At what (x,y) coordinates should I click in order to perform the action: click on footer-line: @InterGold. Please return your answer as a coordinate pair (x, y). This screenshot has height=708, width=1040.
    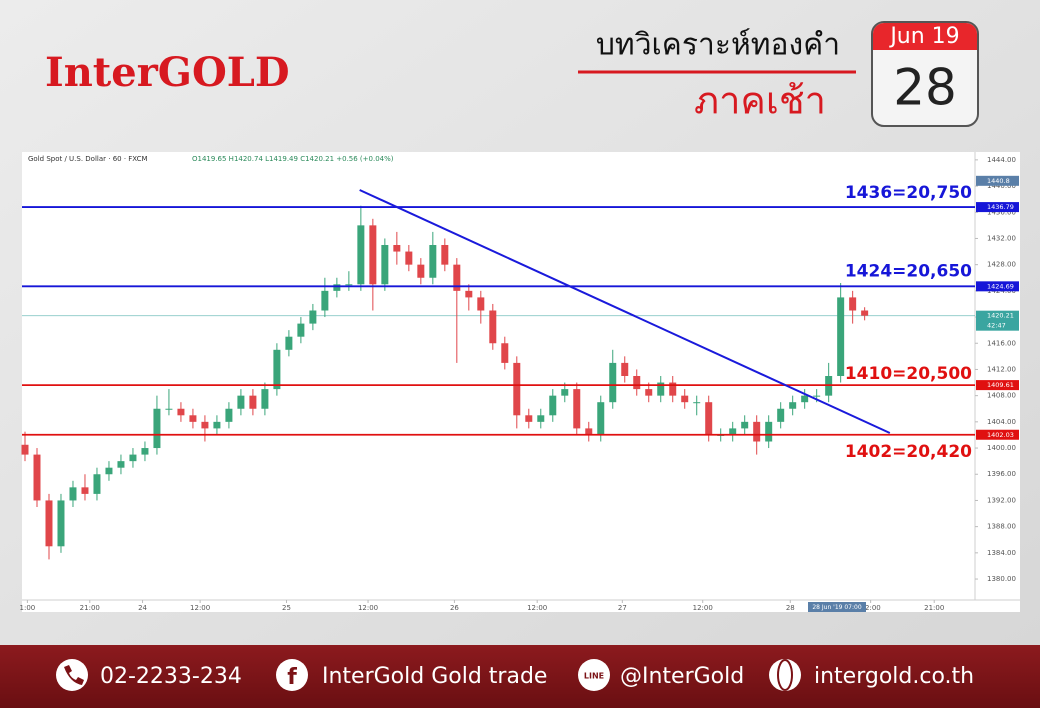
    Looking at the image, I should click on (682, 676).